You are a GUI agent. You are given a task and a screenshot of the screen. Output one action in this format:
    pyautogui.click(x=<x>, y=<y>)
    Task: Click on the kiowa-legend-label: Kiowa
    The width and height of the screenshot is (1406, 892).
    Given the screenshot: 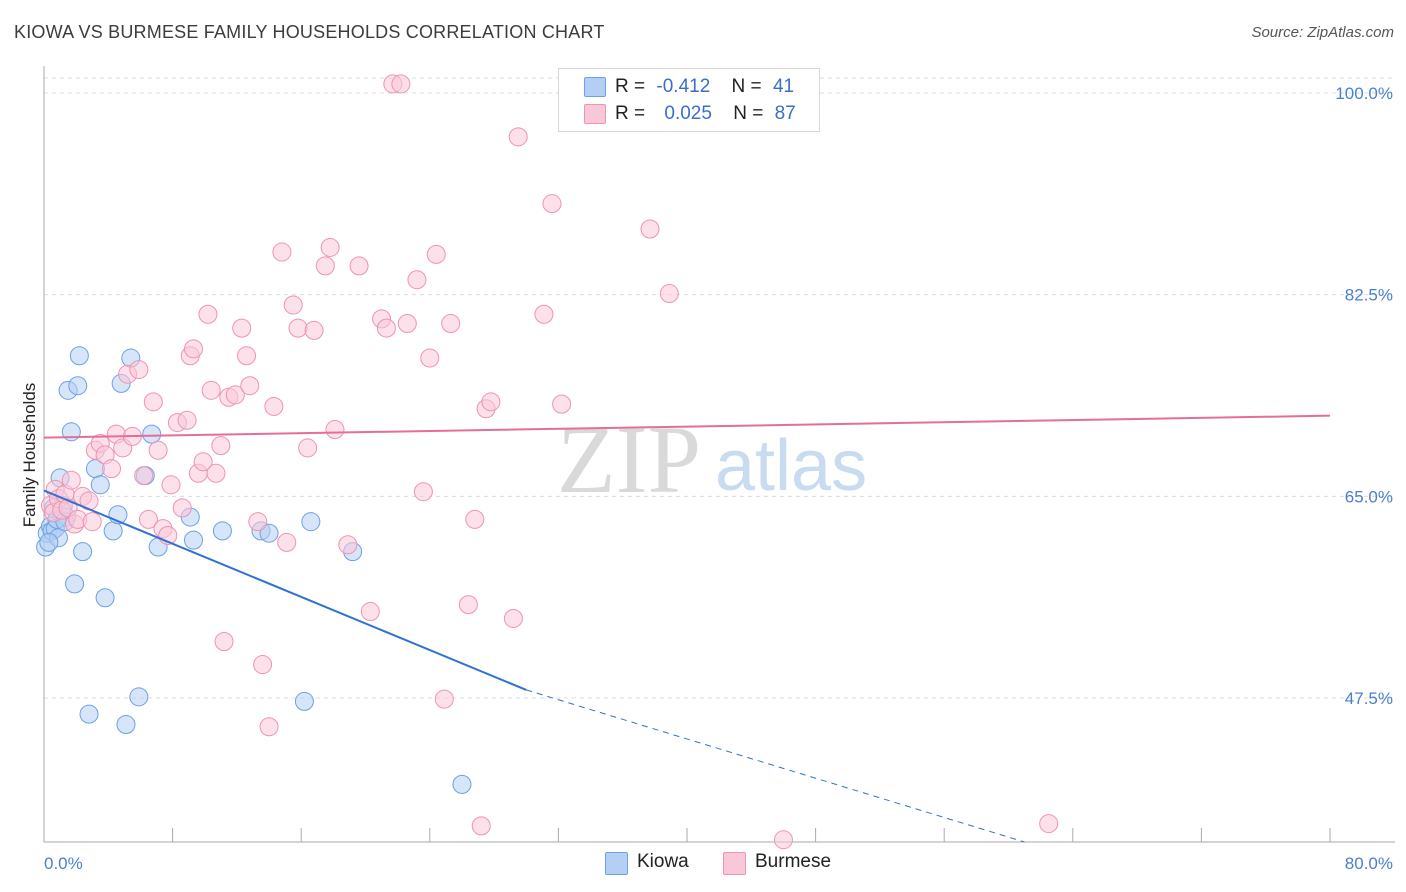 What is the action you would take?
    pyautogui.click(x=663, y=861)
    